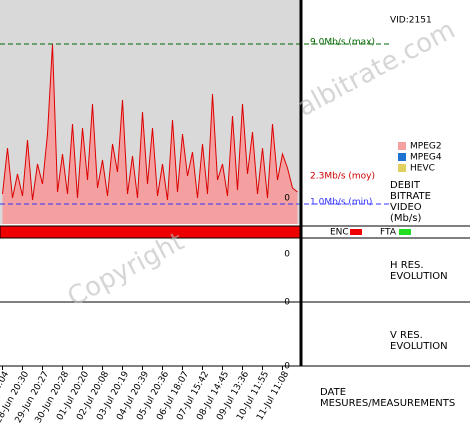 This screenshot has width=470, height=430. Describe the element at coordinates (126, 270) in the screenshot. I see `watermark: Copyright` at that location.